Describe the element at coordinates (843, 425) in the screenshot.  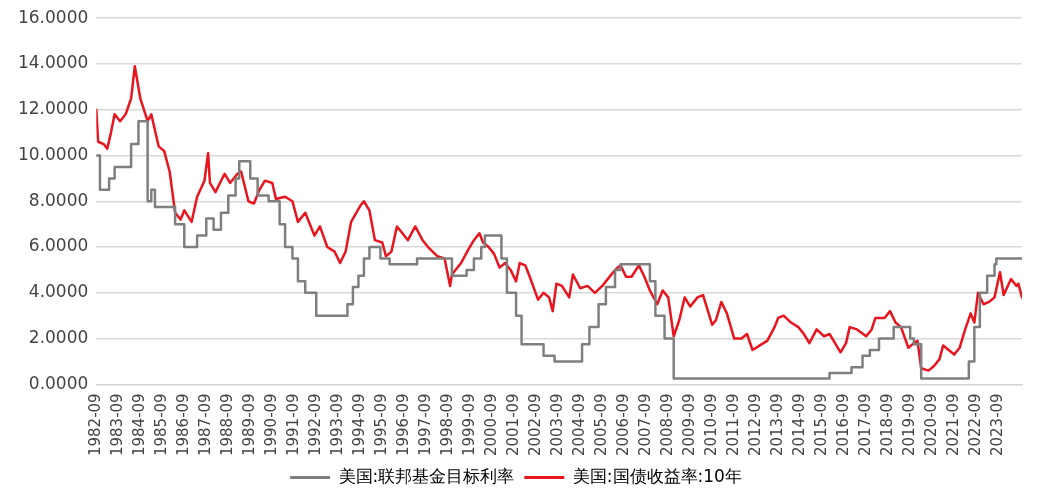
I see `x-tick-label: 2016-09` at that location.